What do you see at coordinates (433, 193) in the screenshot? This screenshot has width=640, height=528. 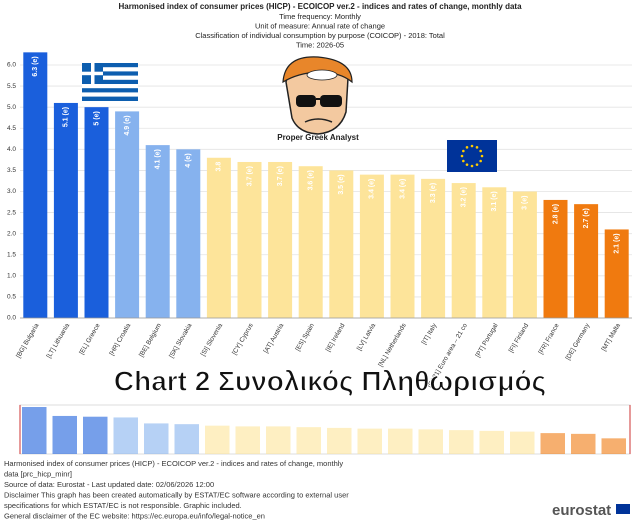 I see `value-label: 3.3 (e)` at bounding box center [433, 193].